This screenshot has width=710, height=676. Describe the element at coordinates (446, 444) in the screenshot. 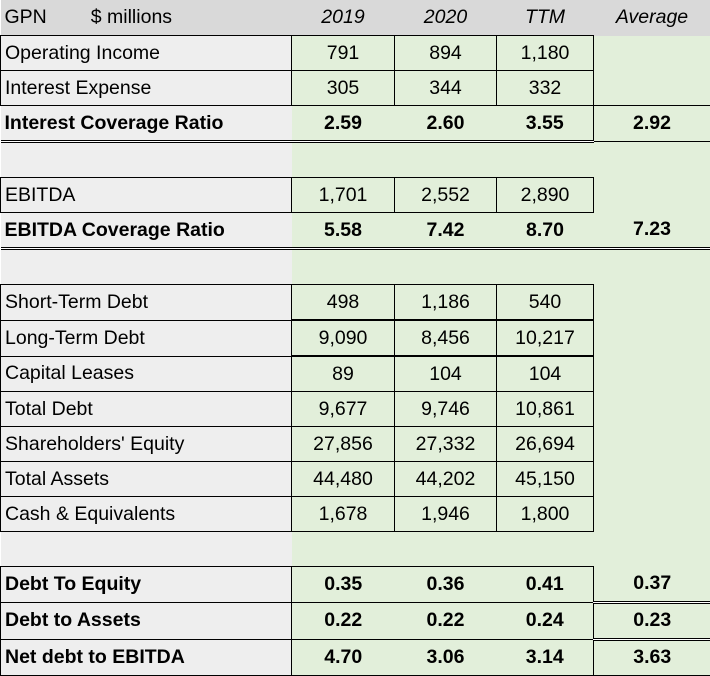

I see `cell-2020: 27,332` at that location.